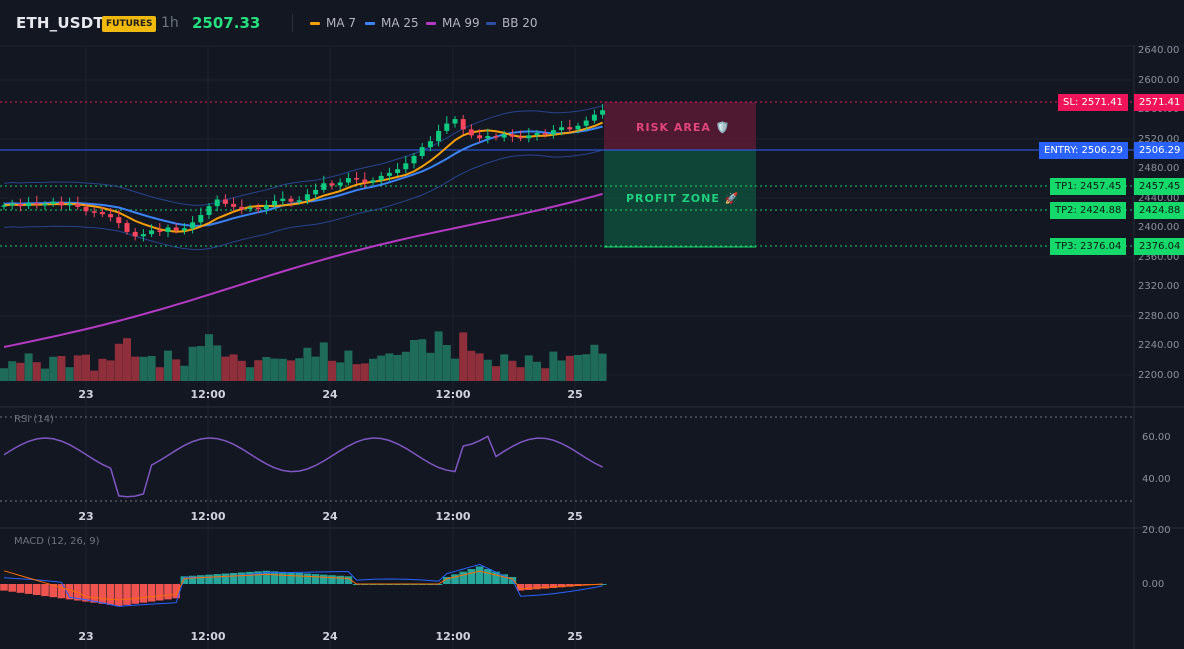 The width and height of the screenshot is (1184, 649). What do you see at coordinates (57, 541) in the screenshot?
I see `macd-title: MACD (12, 26, 9)` at bounding box center [57, 541].